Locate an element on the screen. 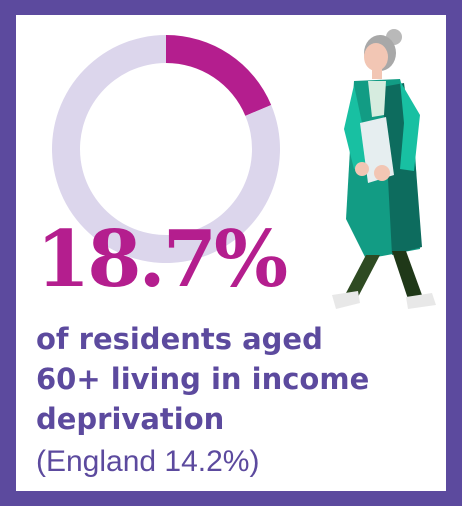 The height and width of the screenshot is (506, 462). donut-slice-highlight is located at coordinates (219, 75).